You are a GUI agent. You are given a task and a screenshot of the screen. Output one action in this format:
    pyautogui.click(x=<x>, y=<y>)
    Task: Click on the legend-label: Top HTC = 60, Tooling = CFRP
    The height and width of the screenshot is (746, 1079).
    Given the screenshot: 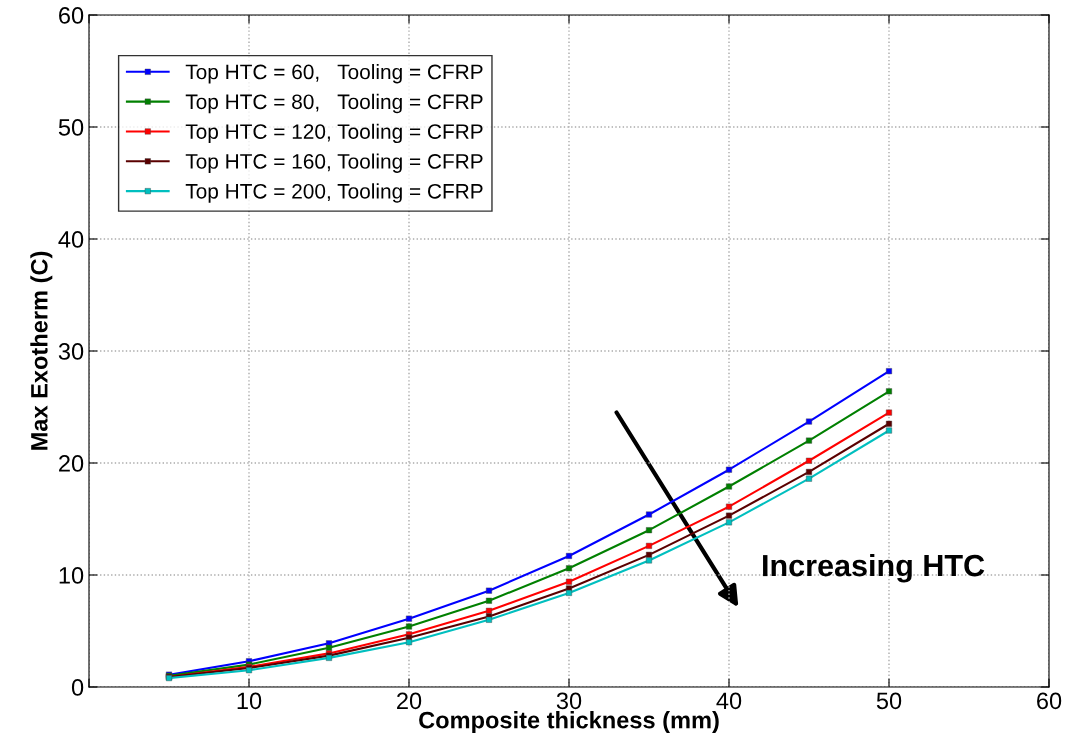 What is the action you would take?
    pyautogui.click(x=334, y=73)
    